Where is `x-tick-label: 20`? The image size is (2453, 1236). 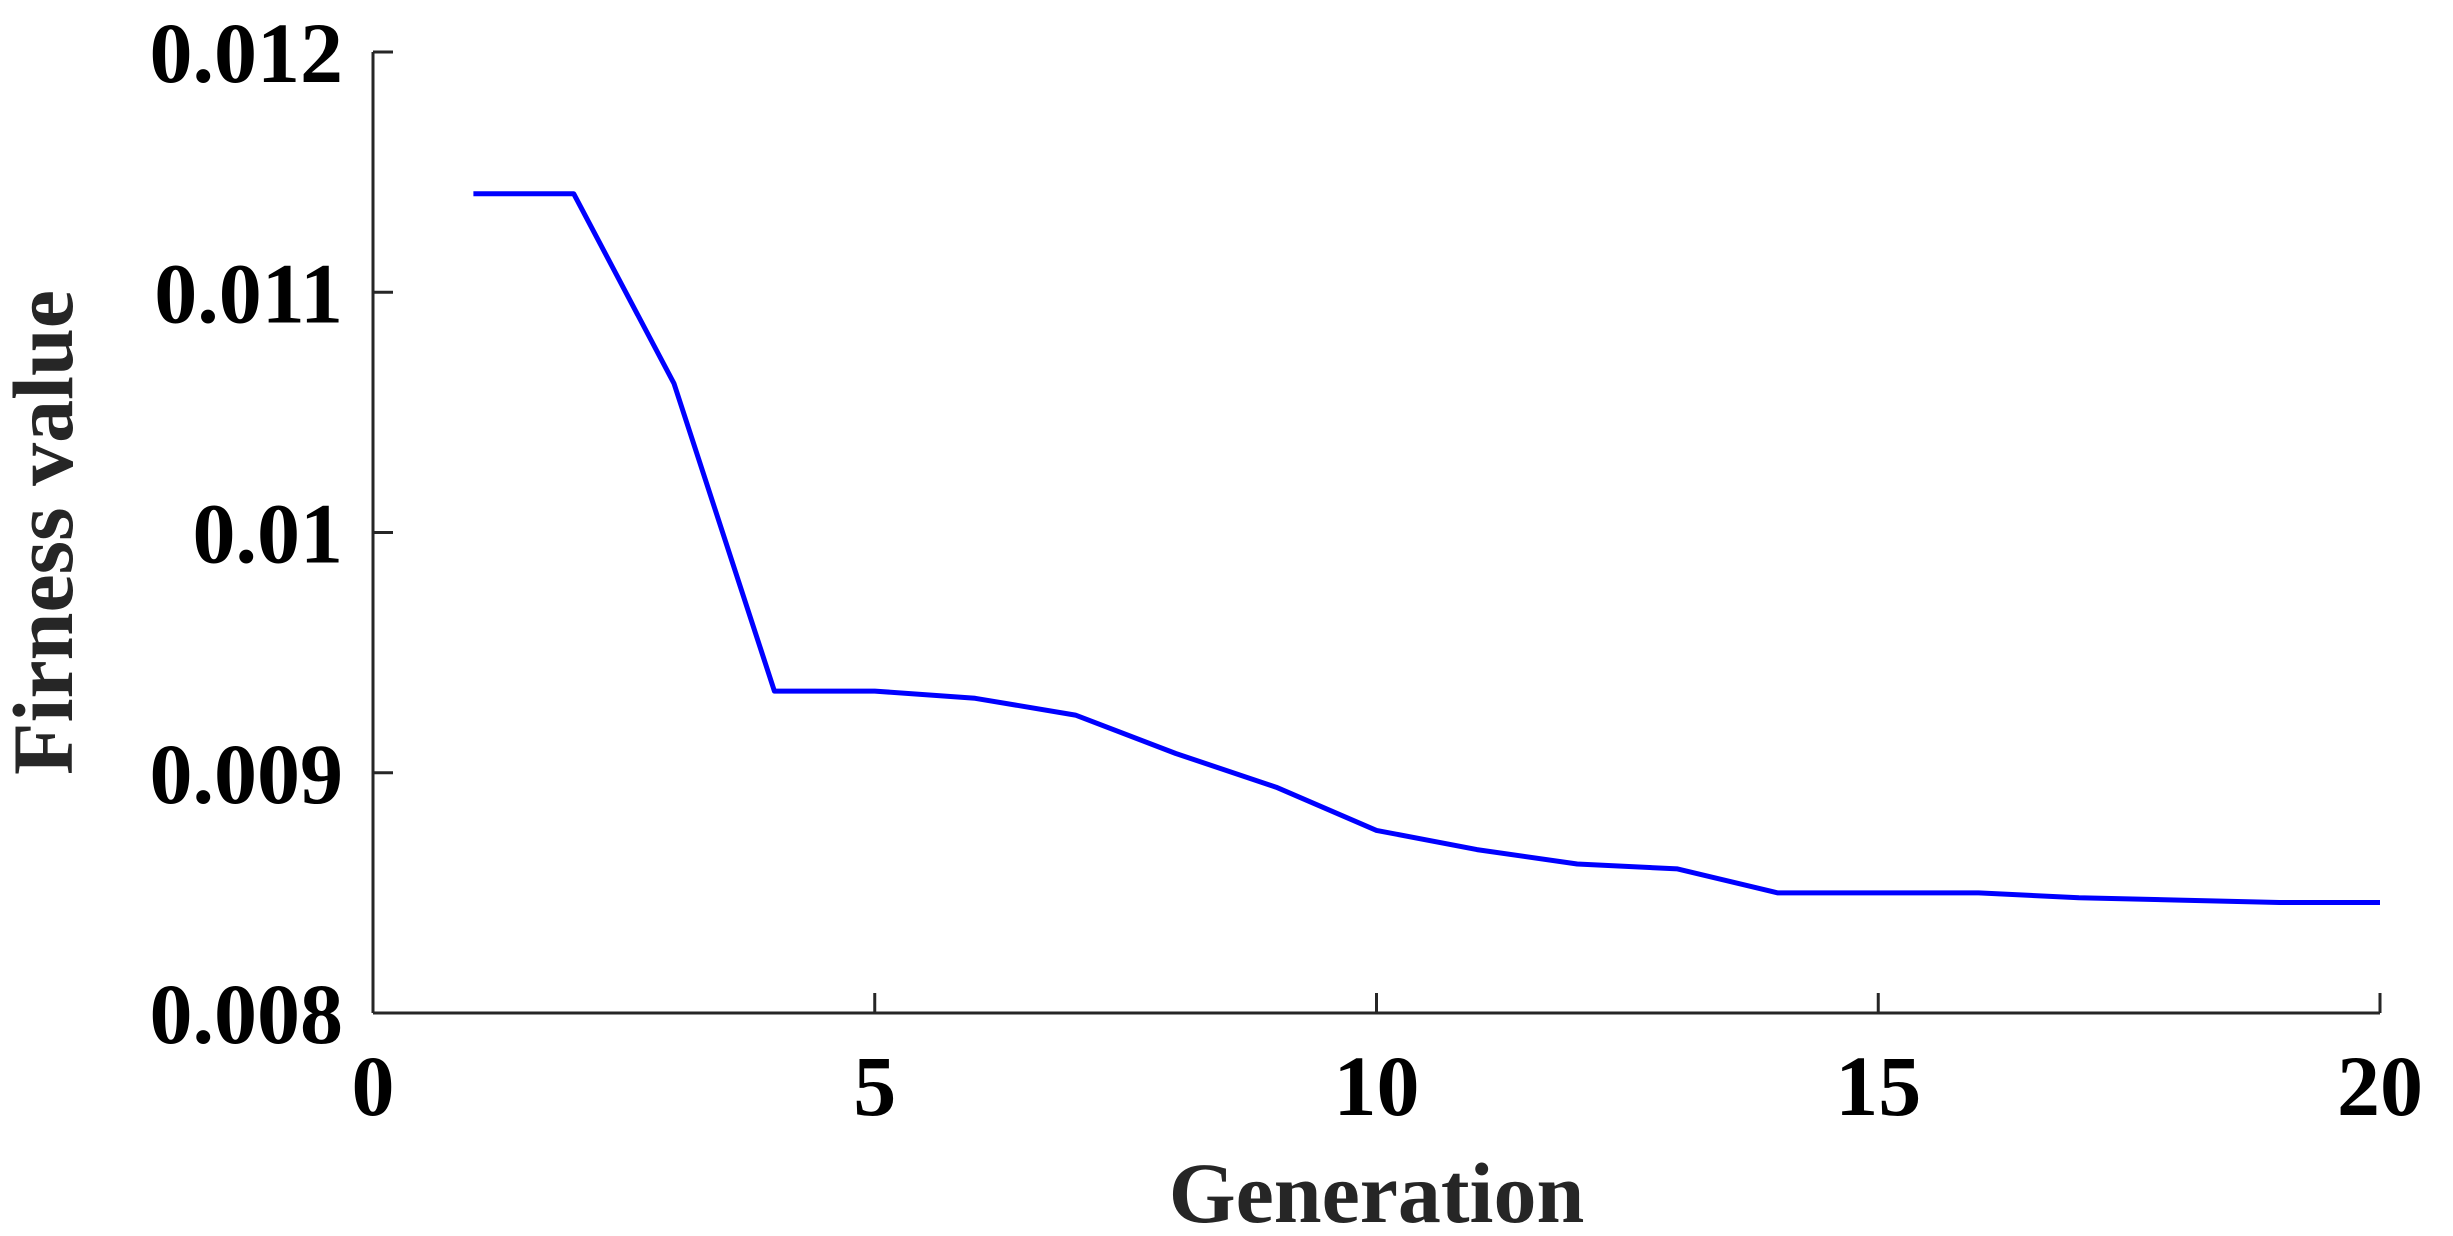 x-tick-label: 20 is located at coordinates (2380, 1086).